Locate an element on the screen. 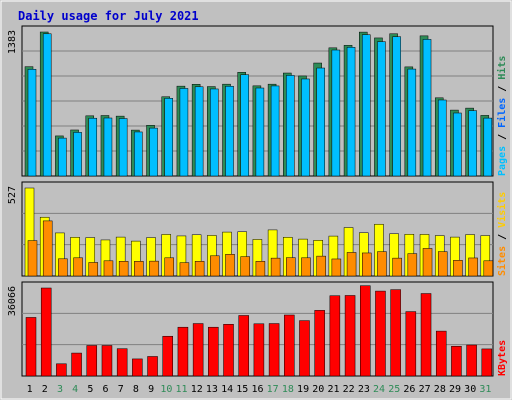  tick-label-day: 14 is located at coordinates (227, 389).